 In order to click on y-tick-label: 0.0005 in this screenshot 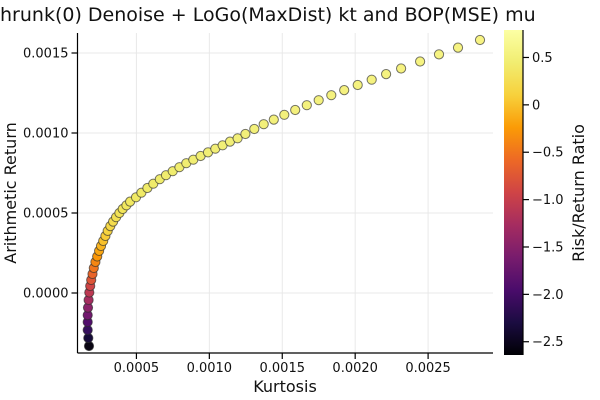, I will do `click(46, 214)`.